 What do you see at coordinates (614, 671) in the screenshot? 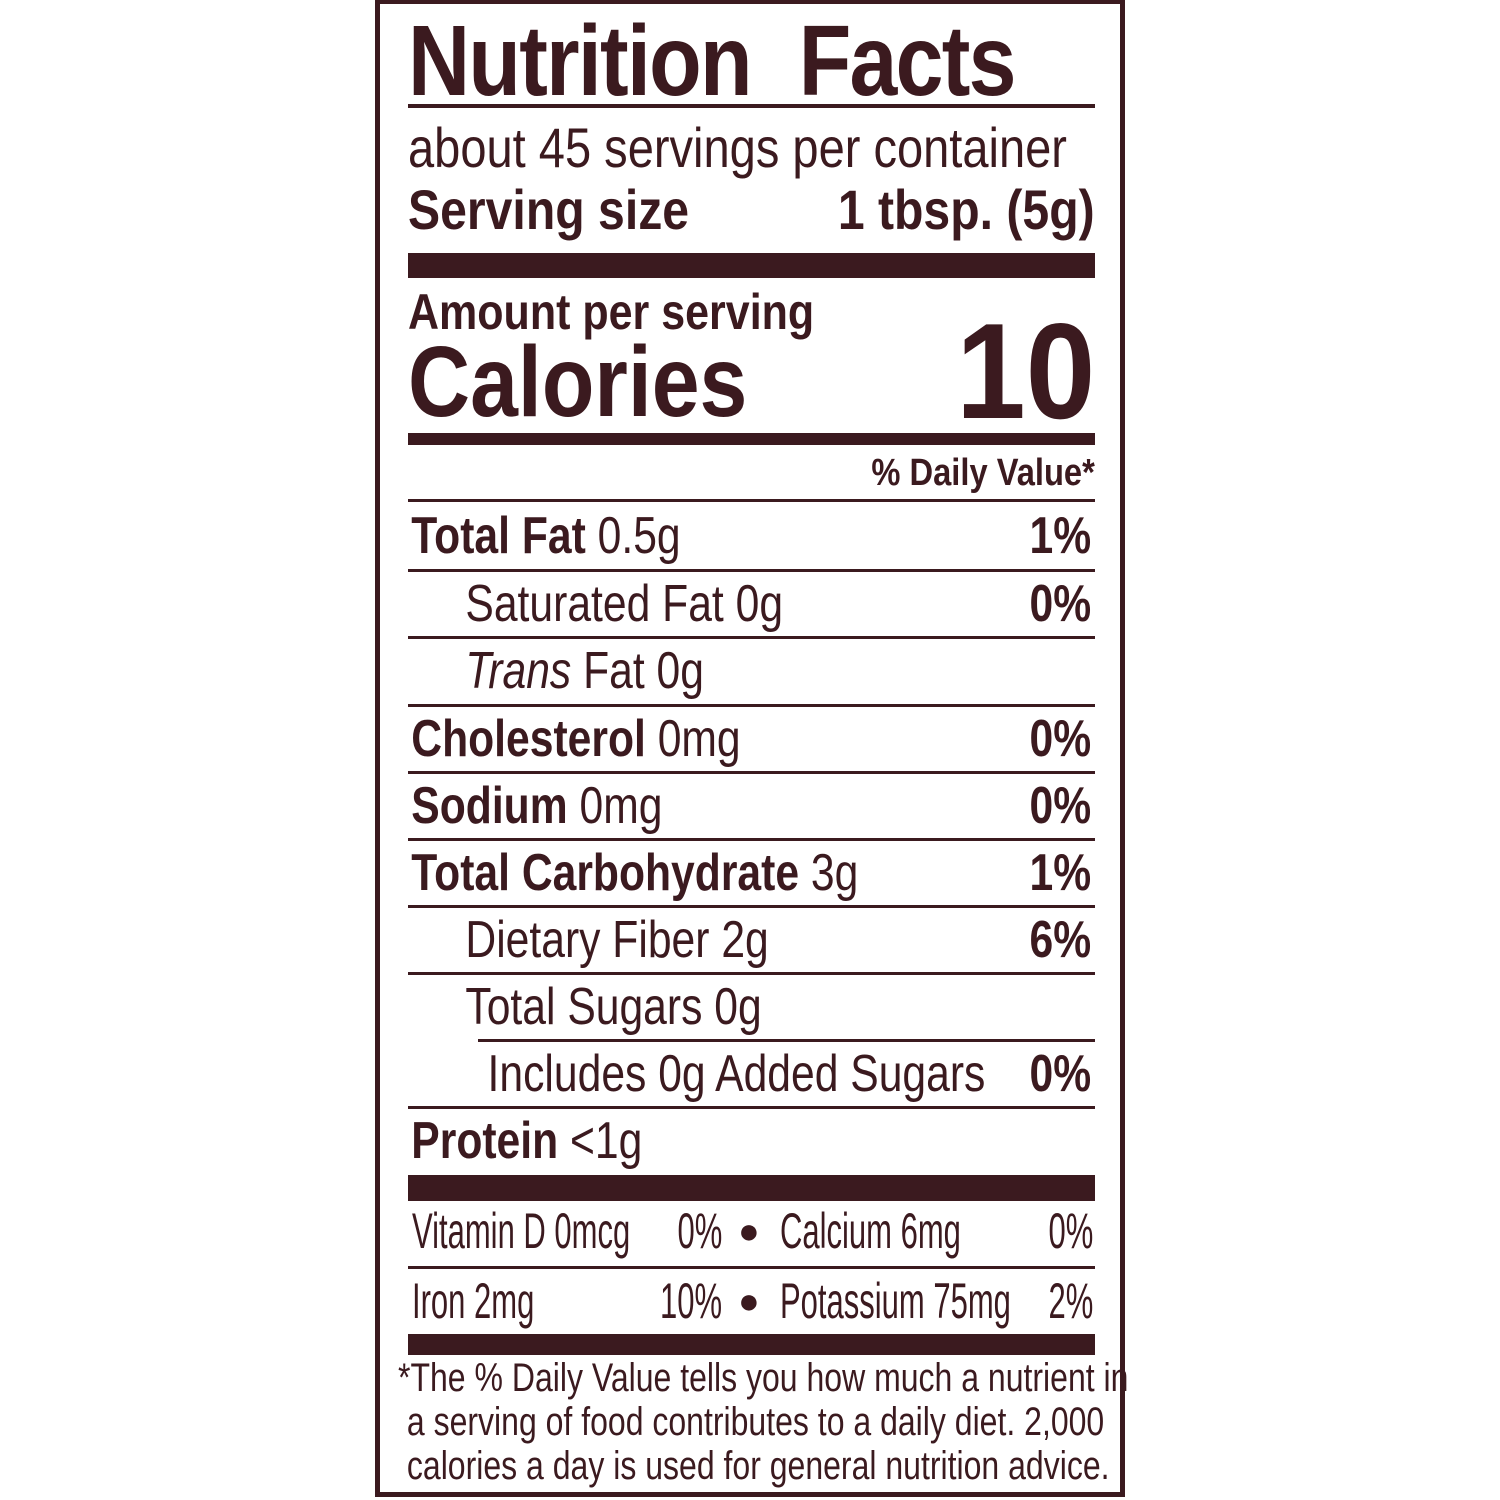
I see `nutrient-name-suffix: Fat` at bounding box center [614, 671].